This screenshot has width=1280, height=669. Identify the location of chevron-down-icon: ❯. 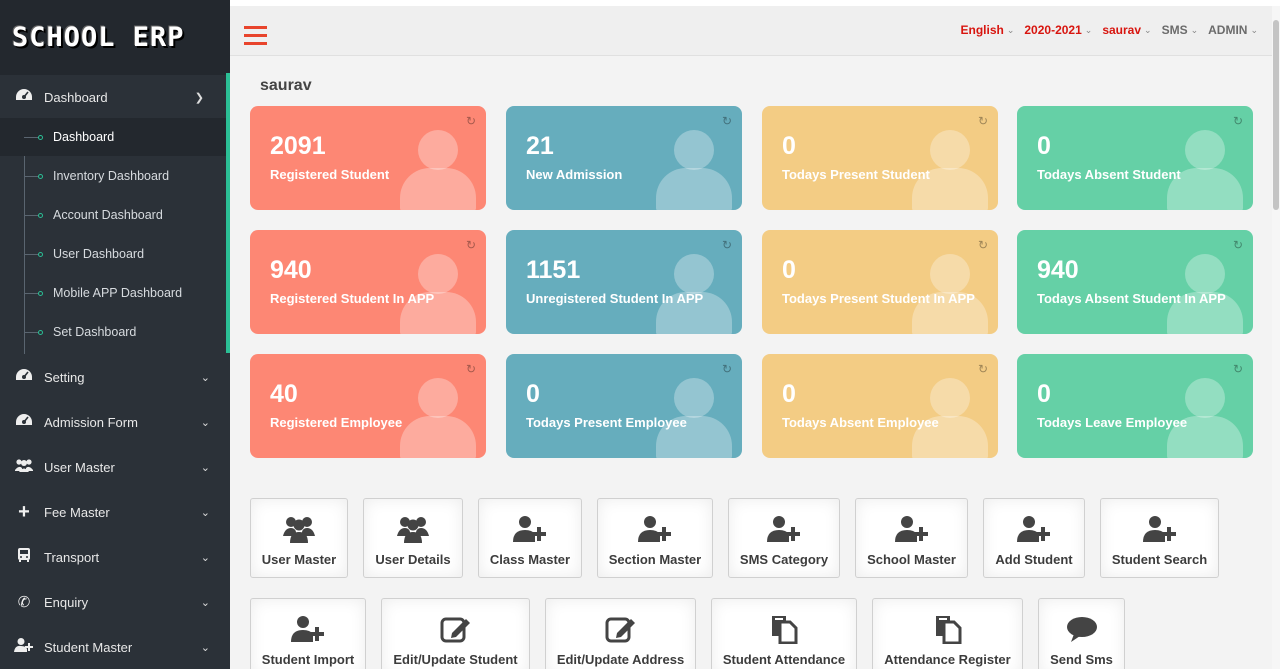
(199, 97).